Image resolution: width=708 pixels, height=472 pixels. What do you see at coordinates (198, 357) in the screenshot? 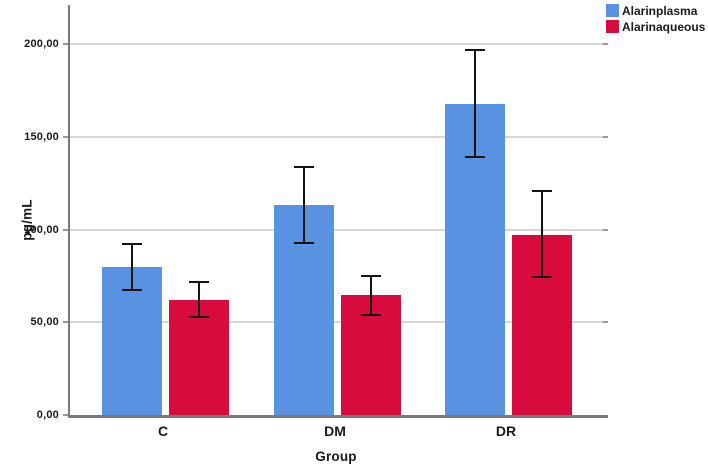
I see `bar-alarinaqueous-c` at bounding box center [198, 357].